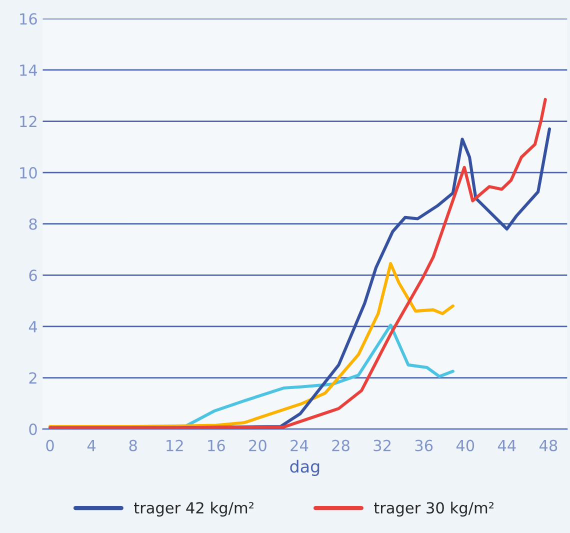  I want to click on x-tick-label: 48, so click(548, 446).